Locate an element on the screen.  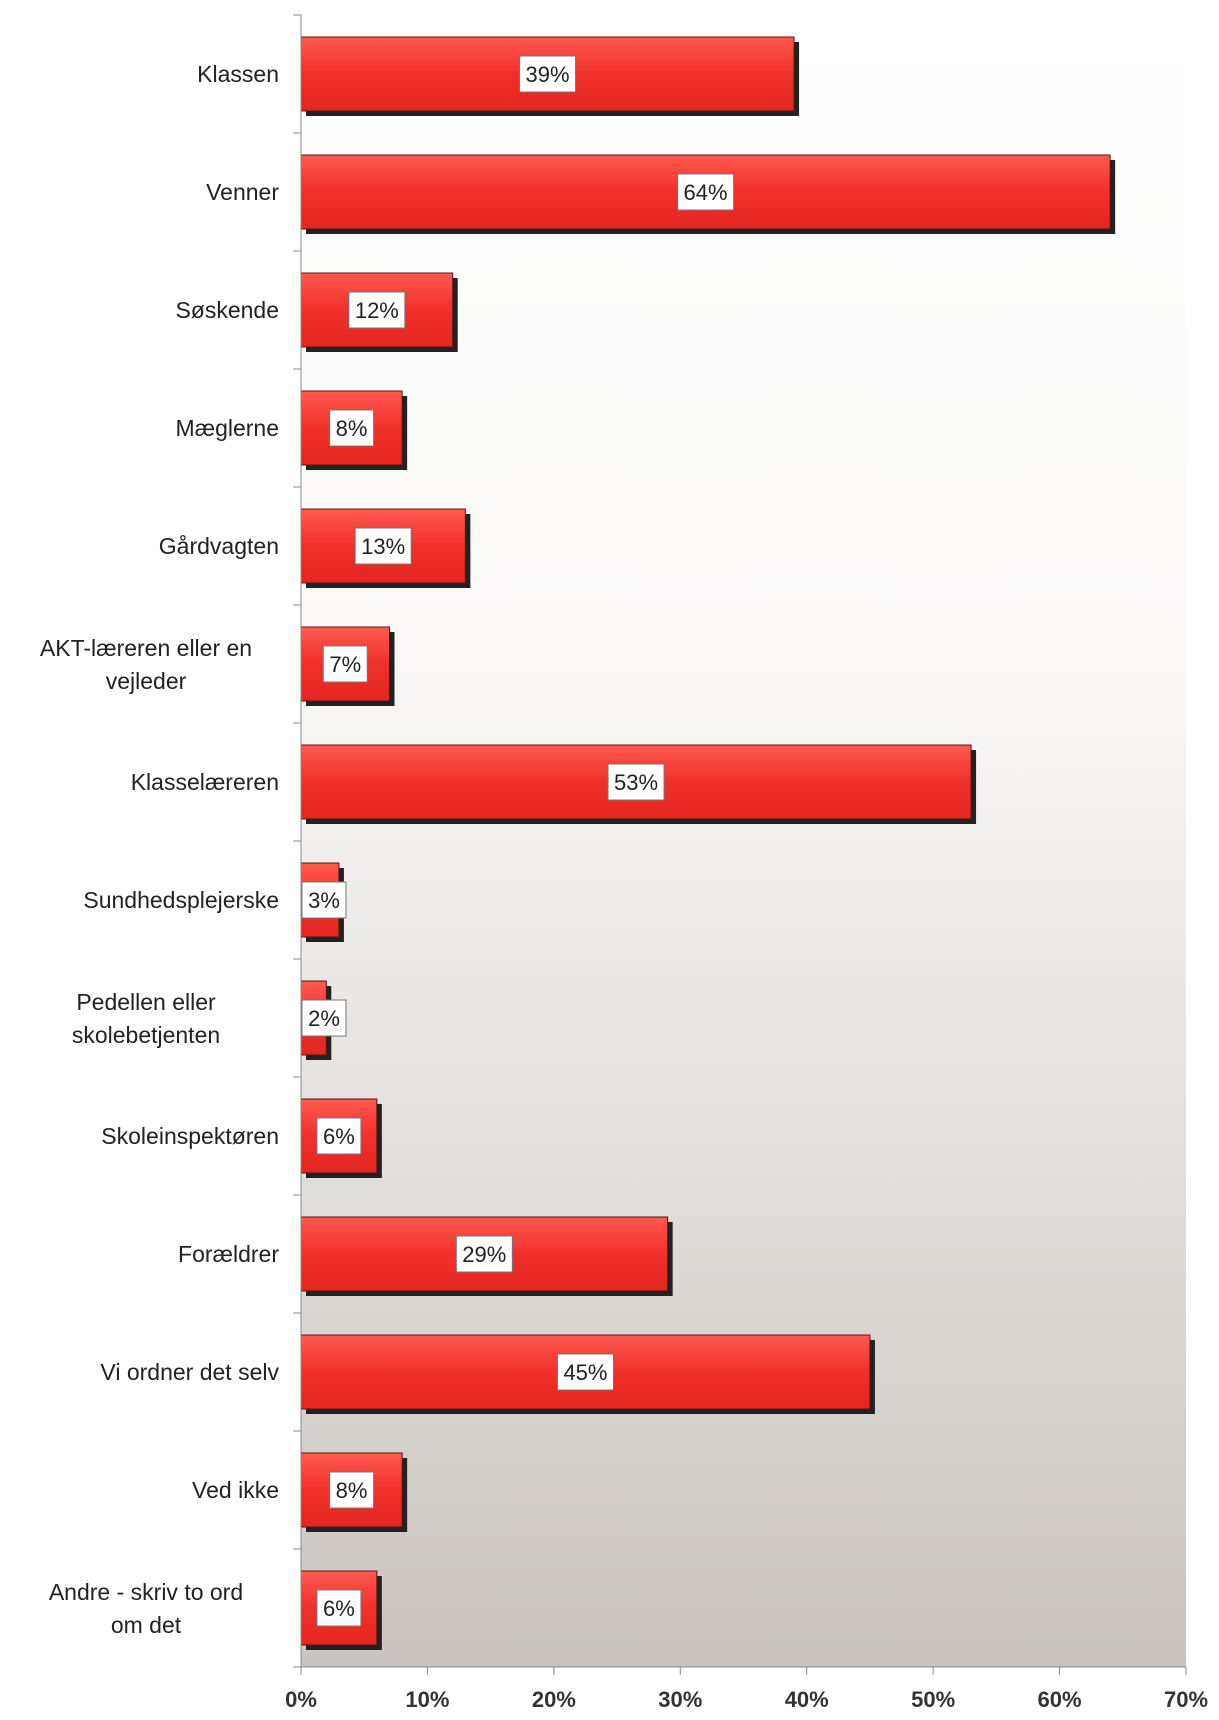
x-tick-label-5: 50% is located at coordinates (933, 1699).